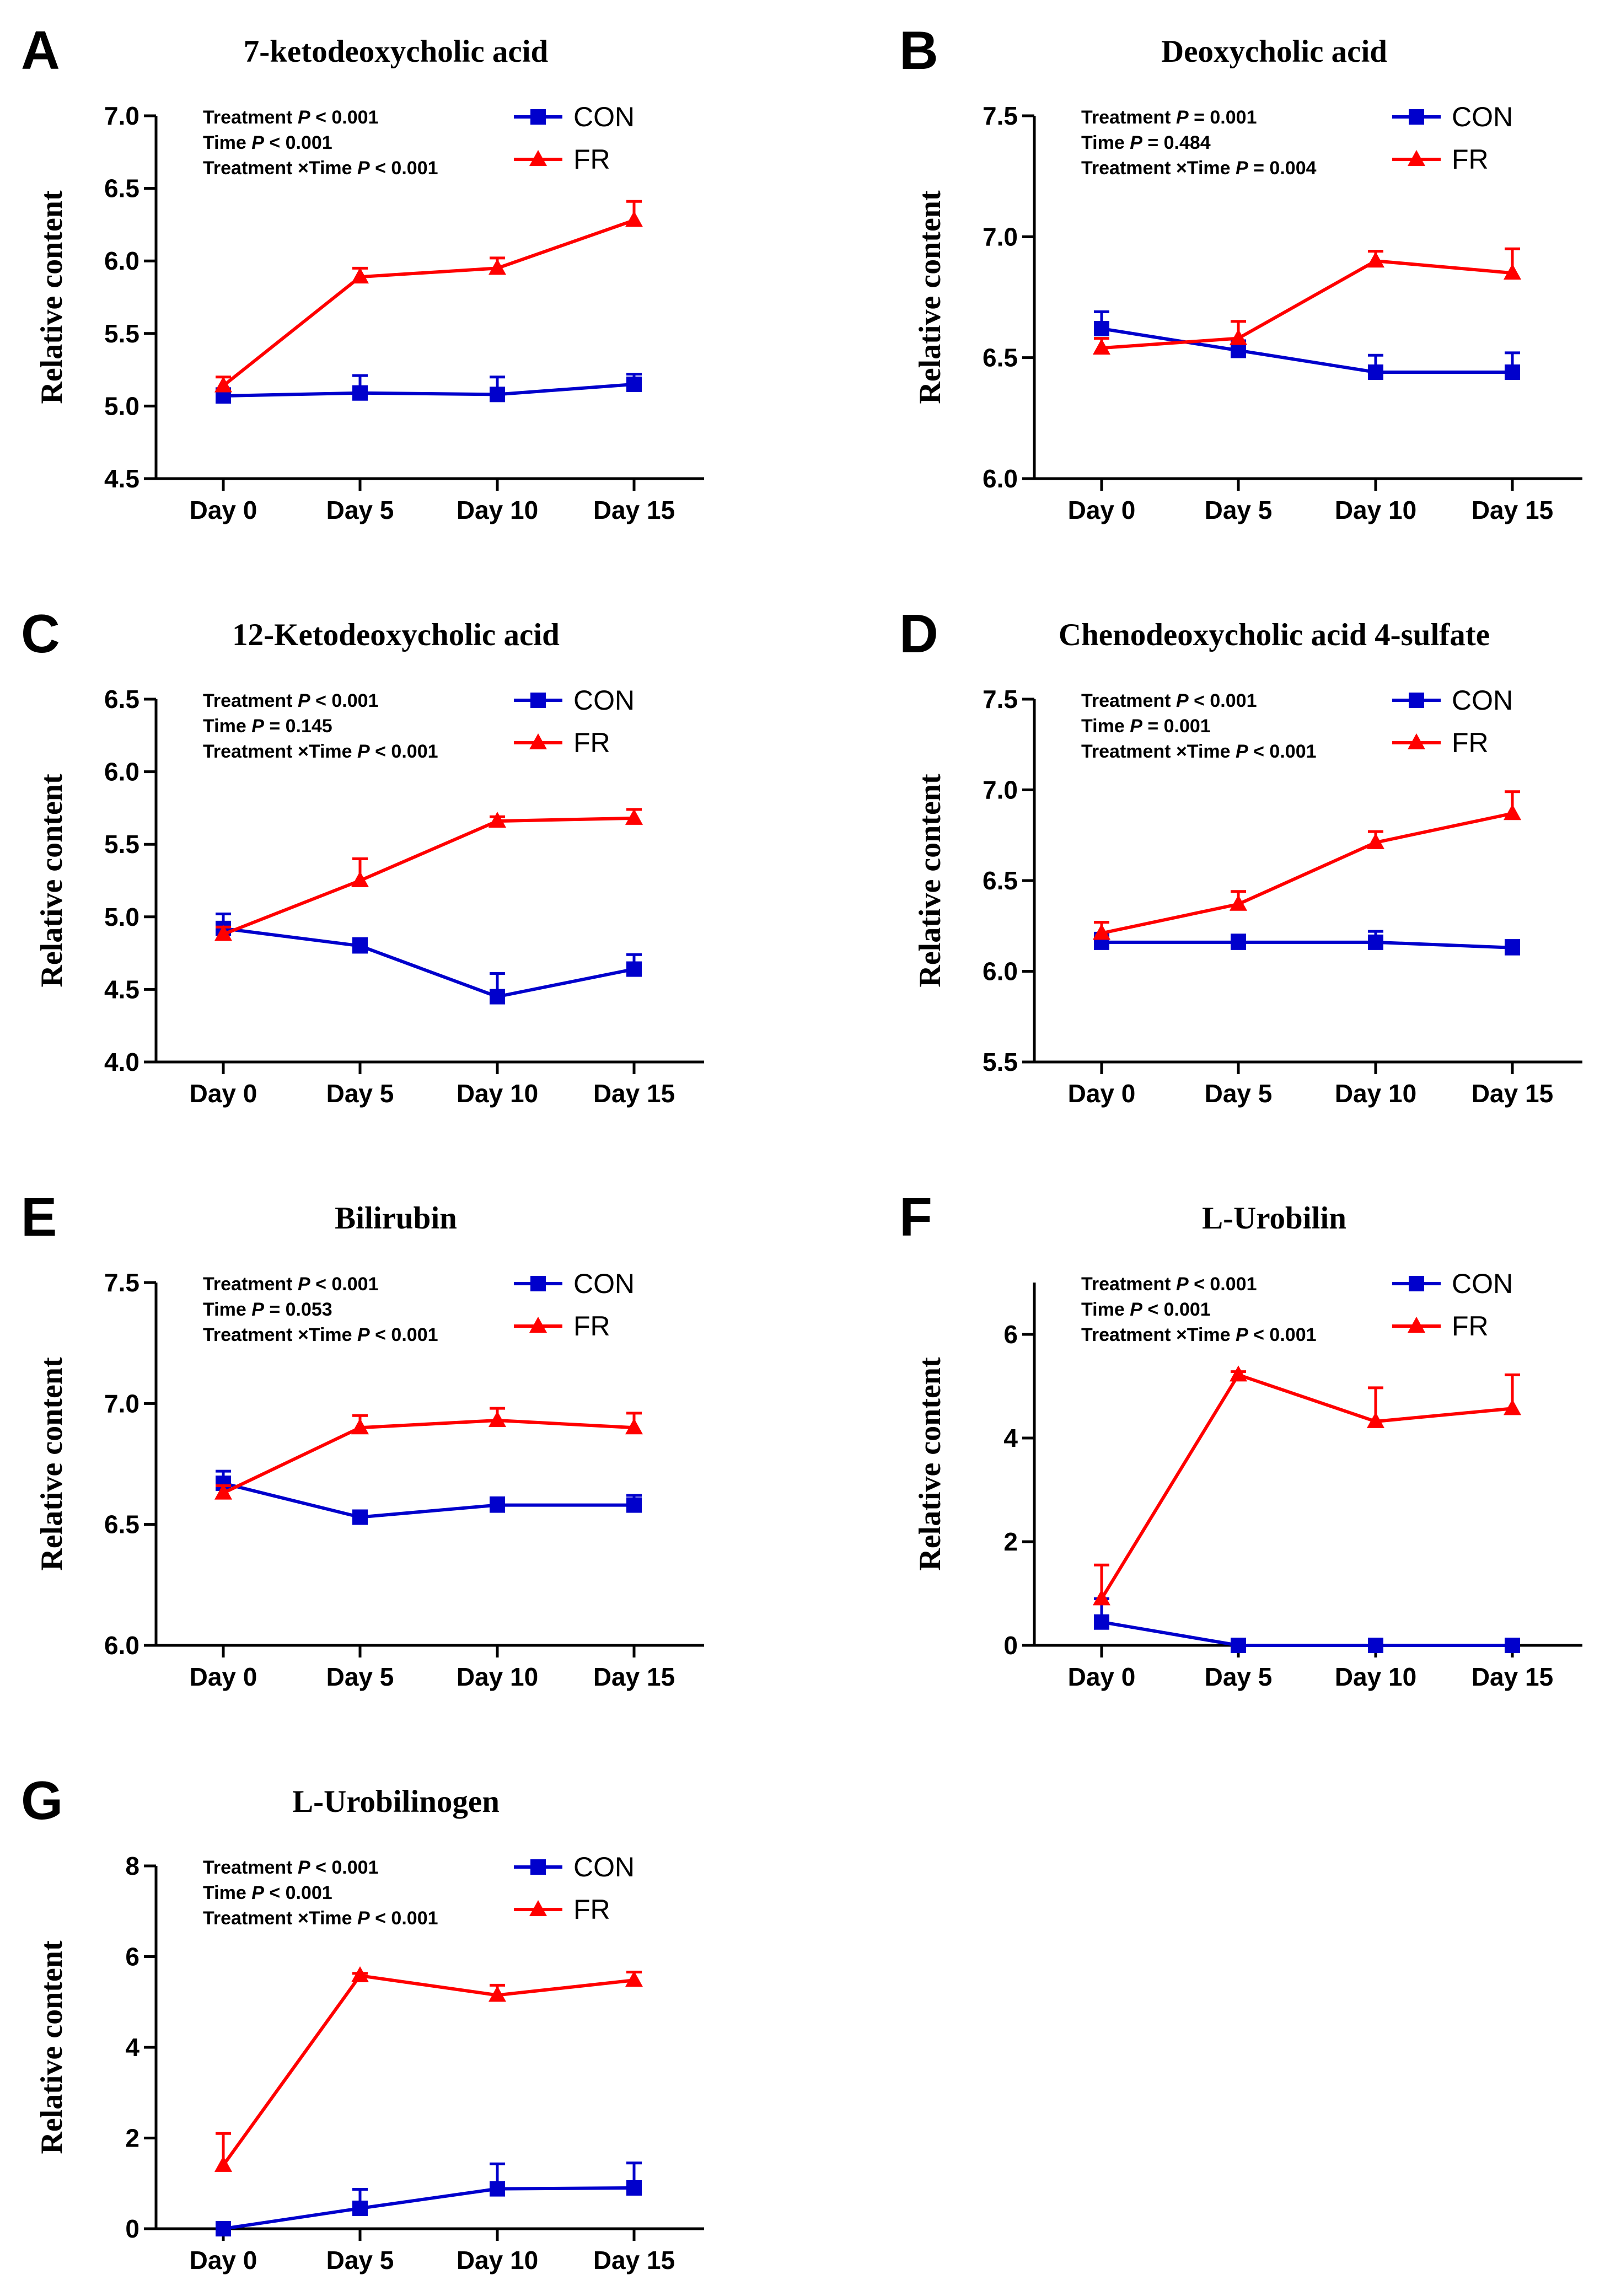 The width and height of the screenshot is (1605, 2296). What do you see at coordinates (1010, 1438) in the screenshot?
I see `y-tick-label: 4` at bounding box center [1010, 1438].